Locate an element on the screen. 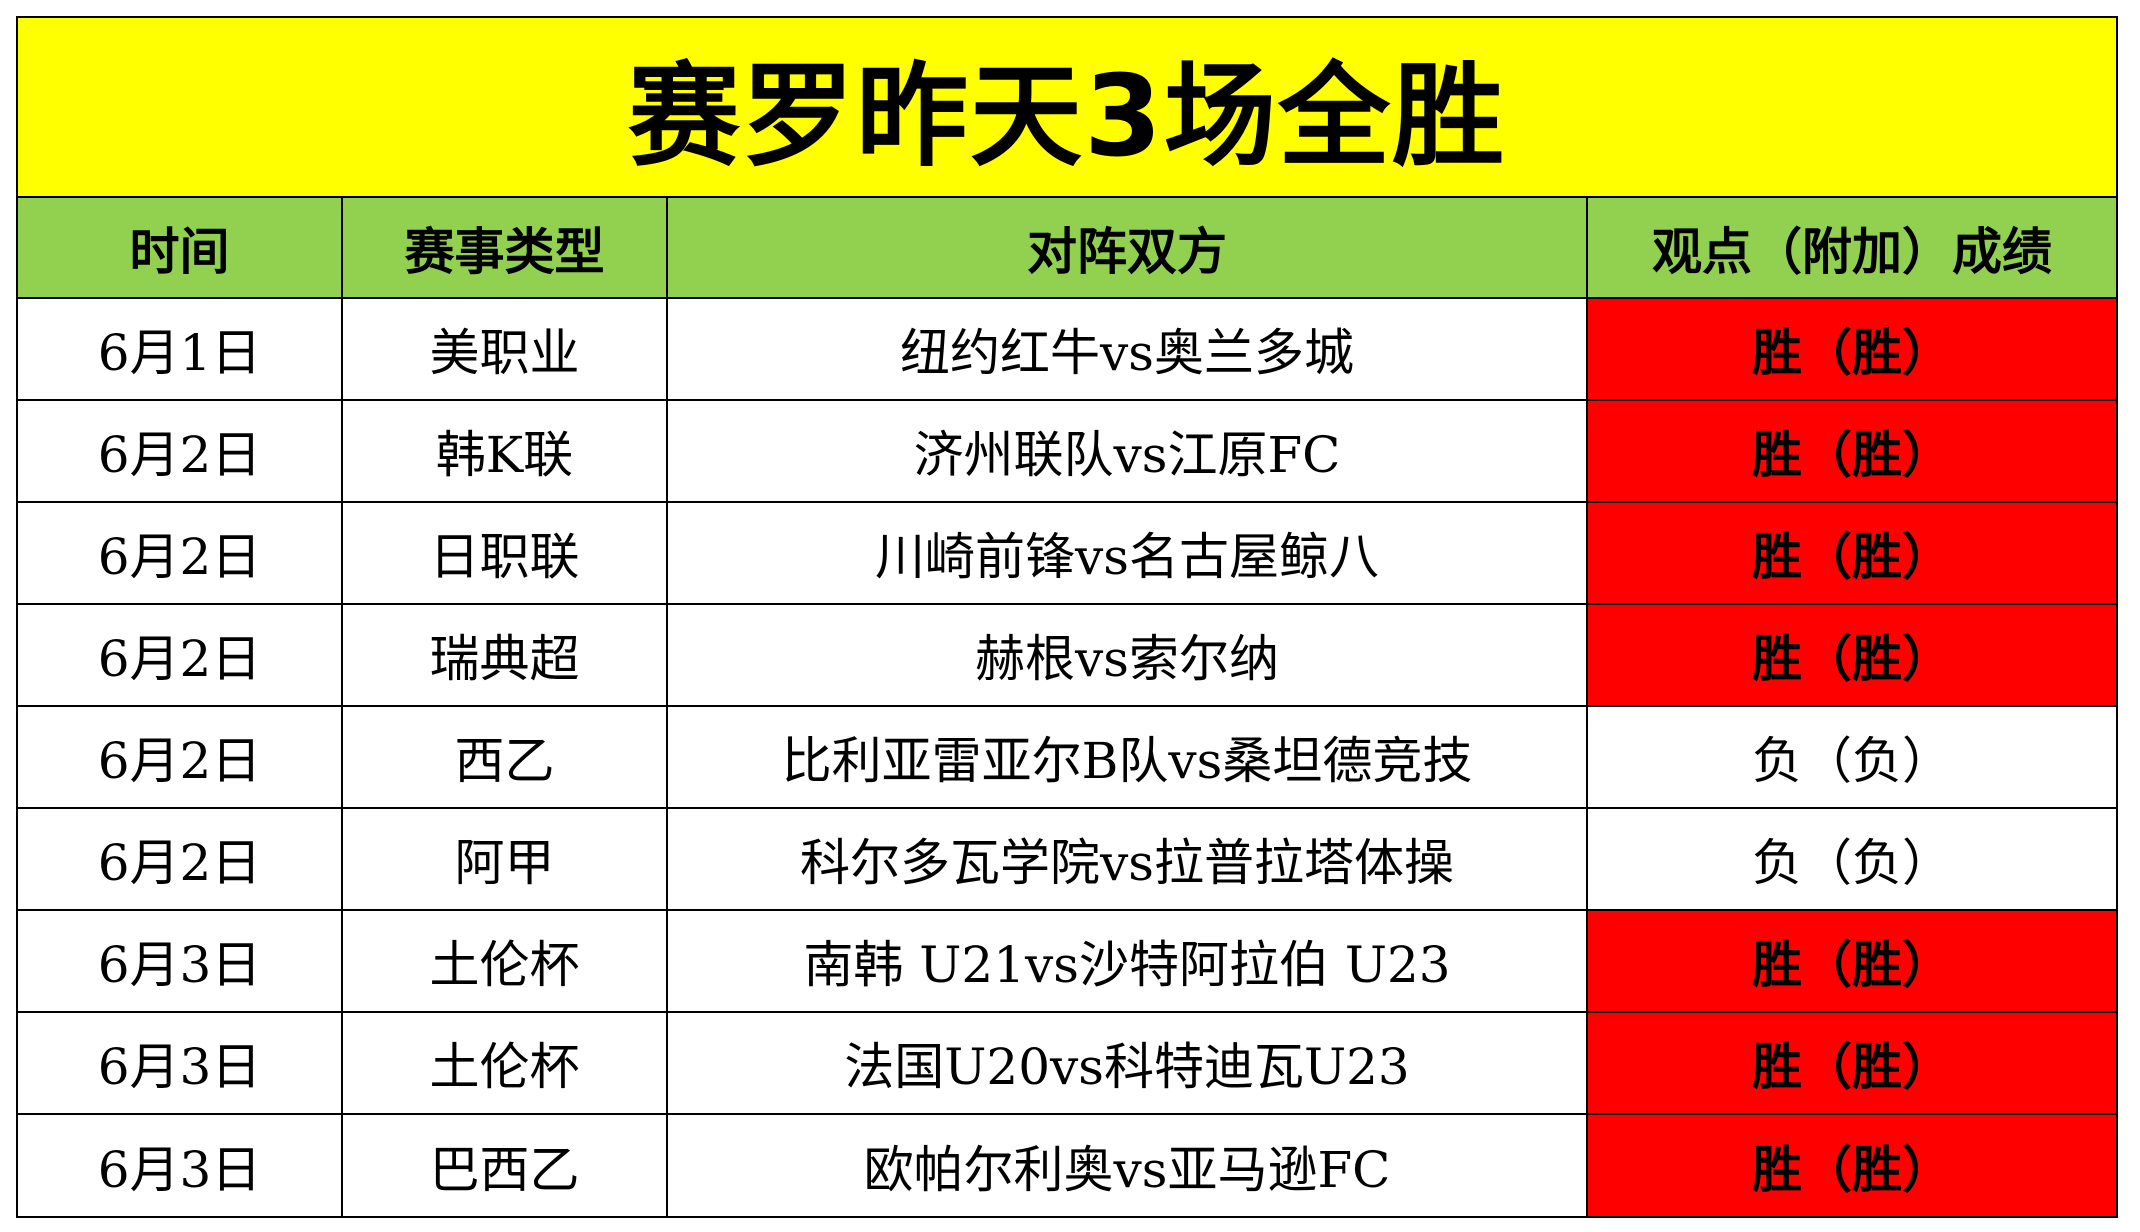  page-title: 赛罗昨天3场全胜 is located at coordinates (1067, 117).